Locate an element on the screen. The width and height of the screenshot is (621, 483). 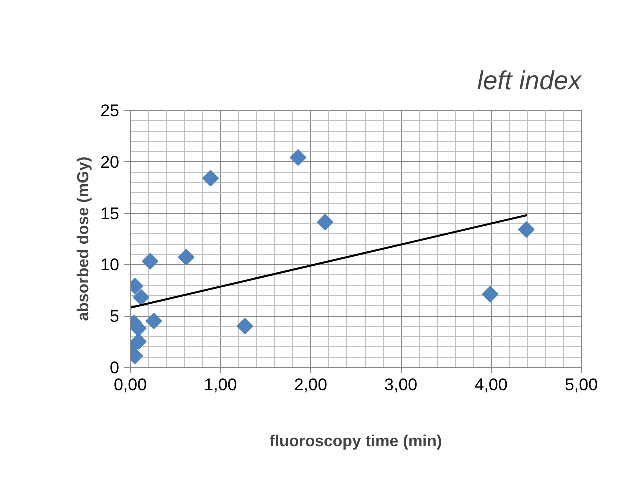
x-tick-label: 2,00 is located at coordinates (311, 385).